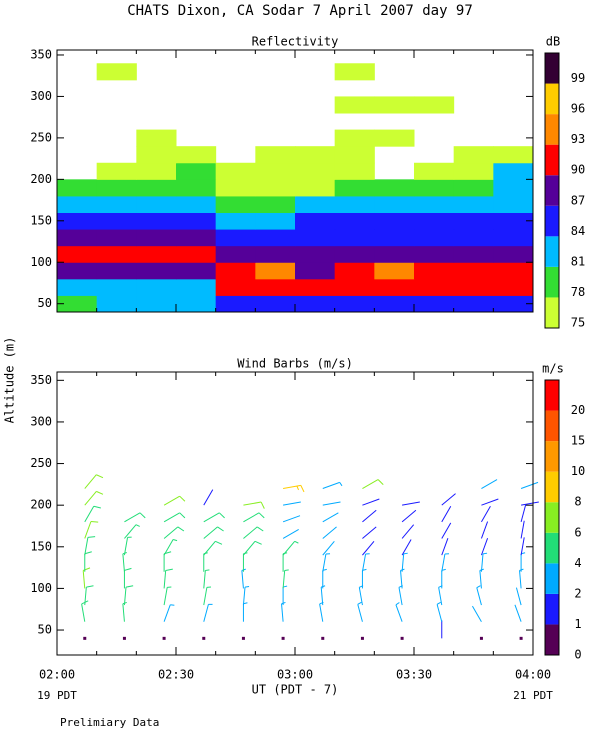 The image size is (600, 750). I want to click on colorbar-label: 96, so click(578, 109).